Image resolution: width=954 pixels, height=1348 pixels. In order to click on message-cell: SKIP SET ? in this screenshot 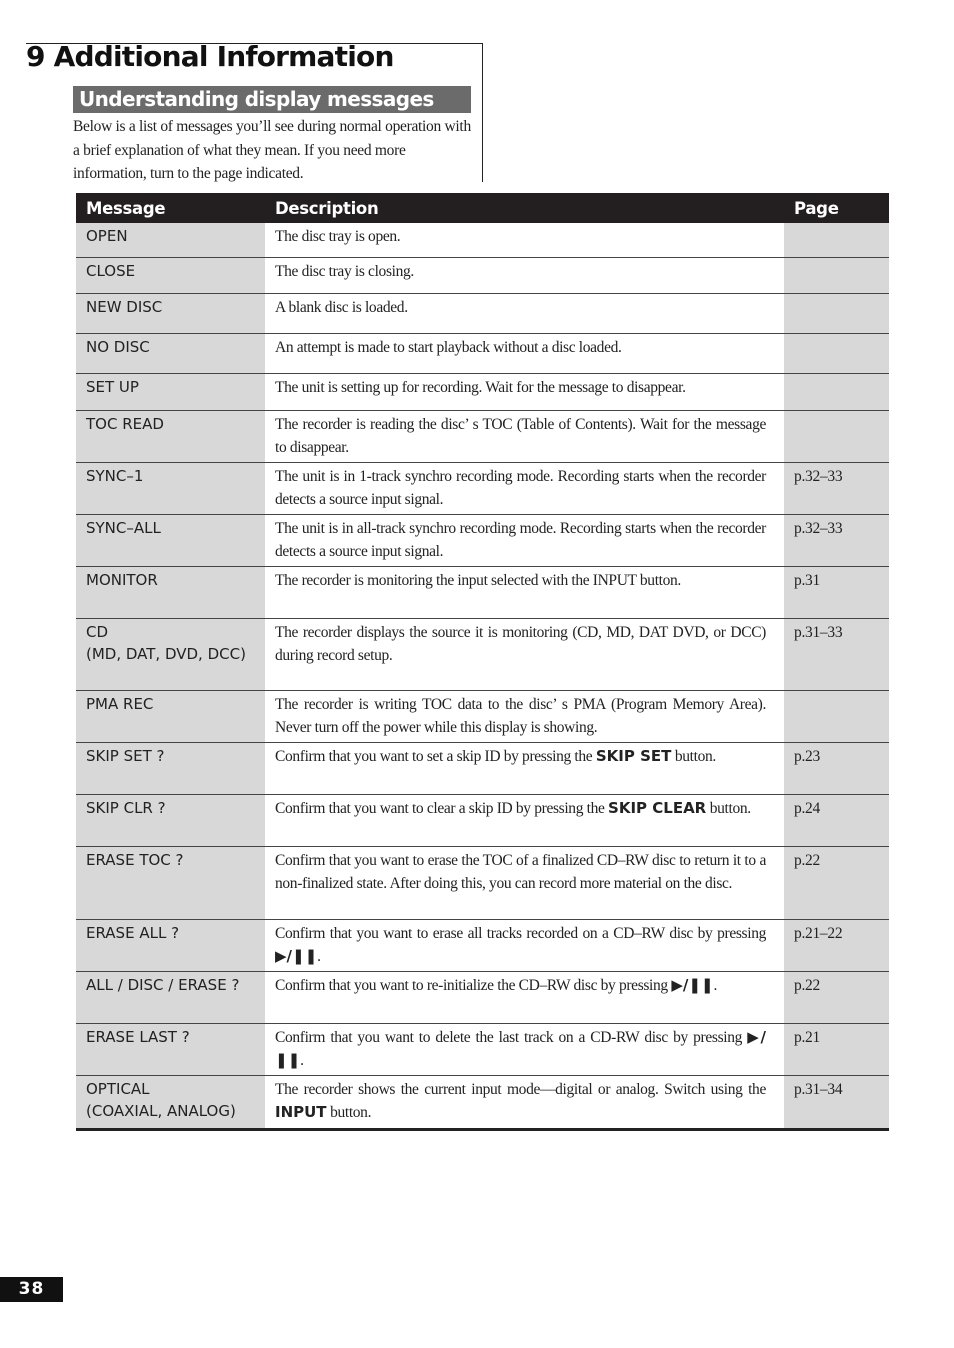, I will do `click(170, 768)`.